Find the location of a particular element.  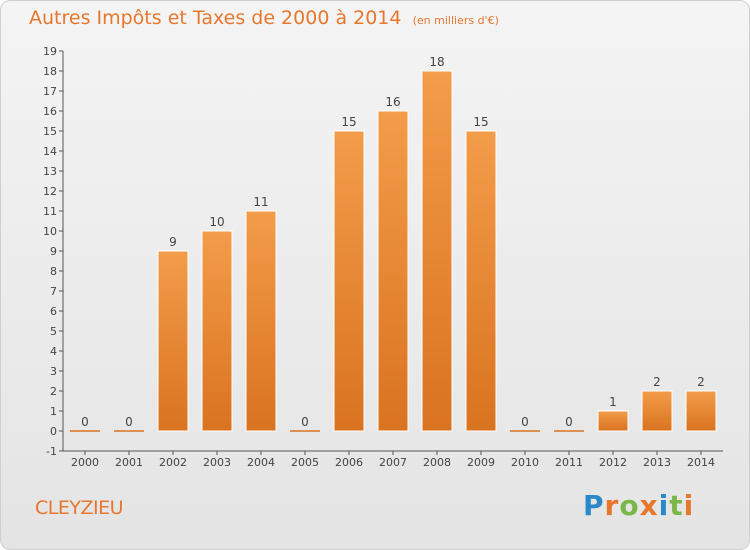

x-tick-label: 2003 is located at coordinates (217, 462).